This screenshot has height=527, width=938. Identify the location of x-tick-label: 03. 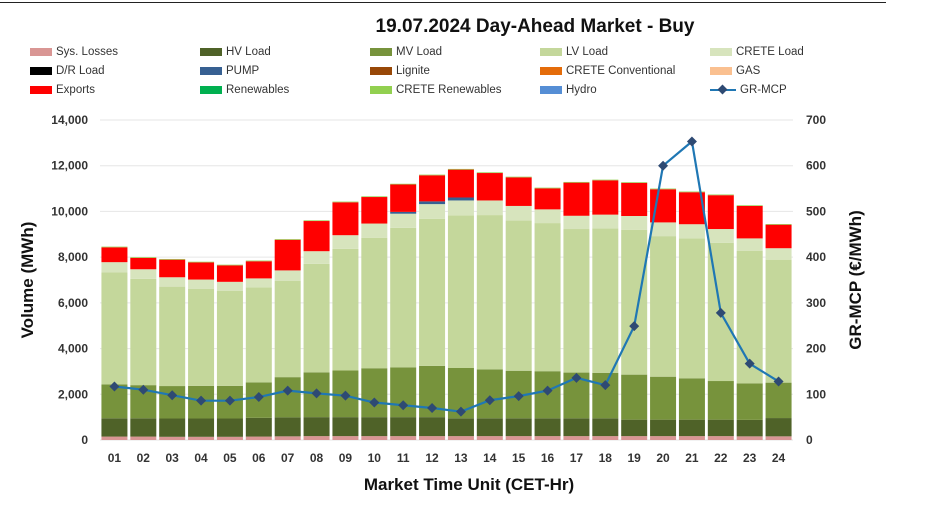
(173, 458).